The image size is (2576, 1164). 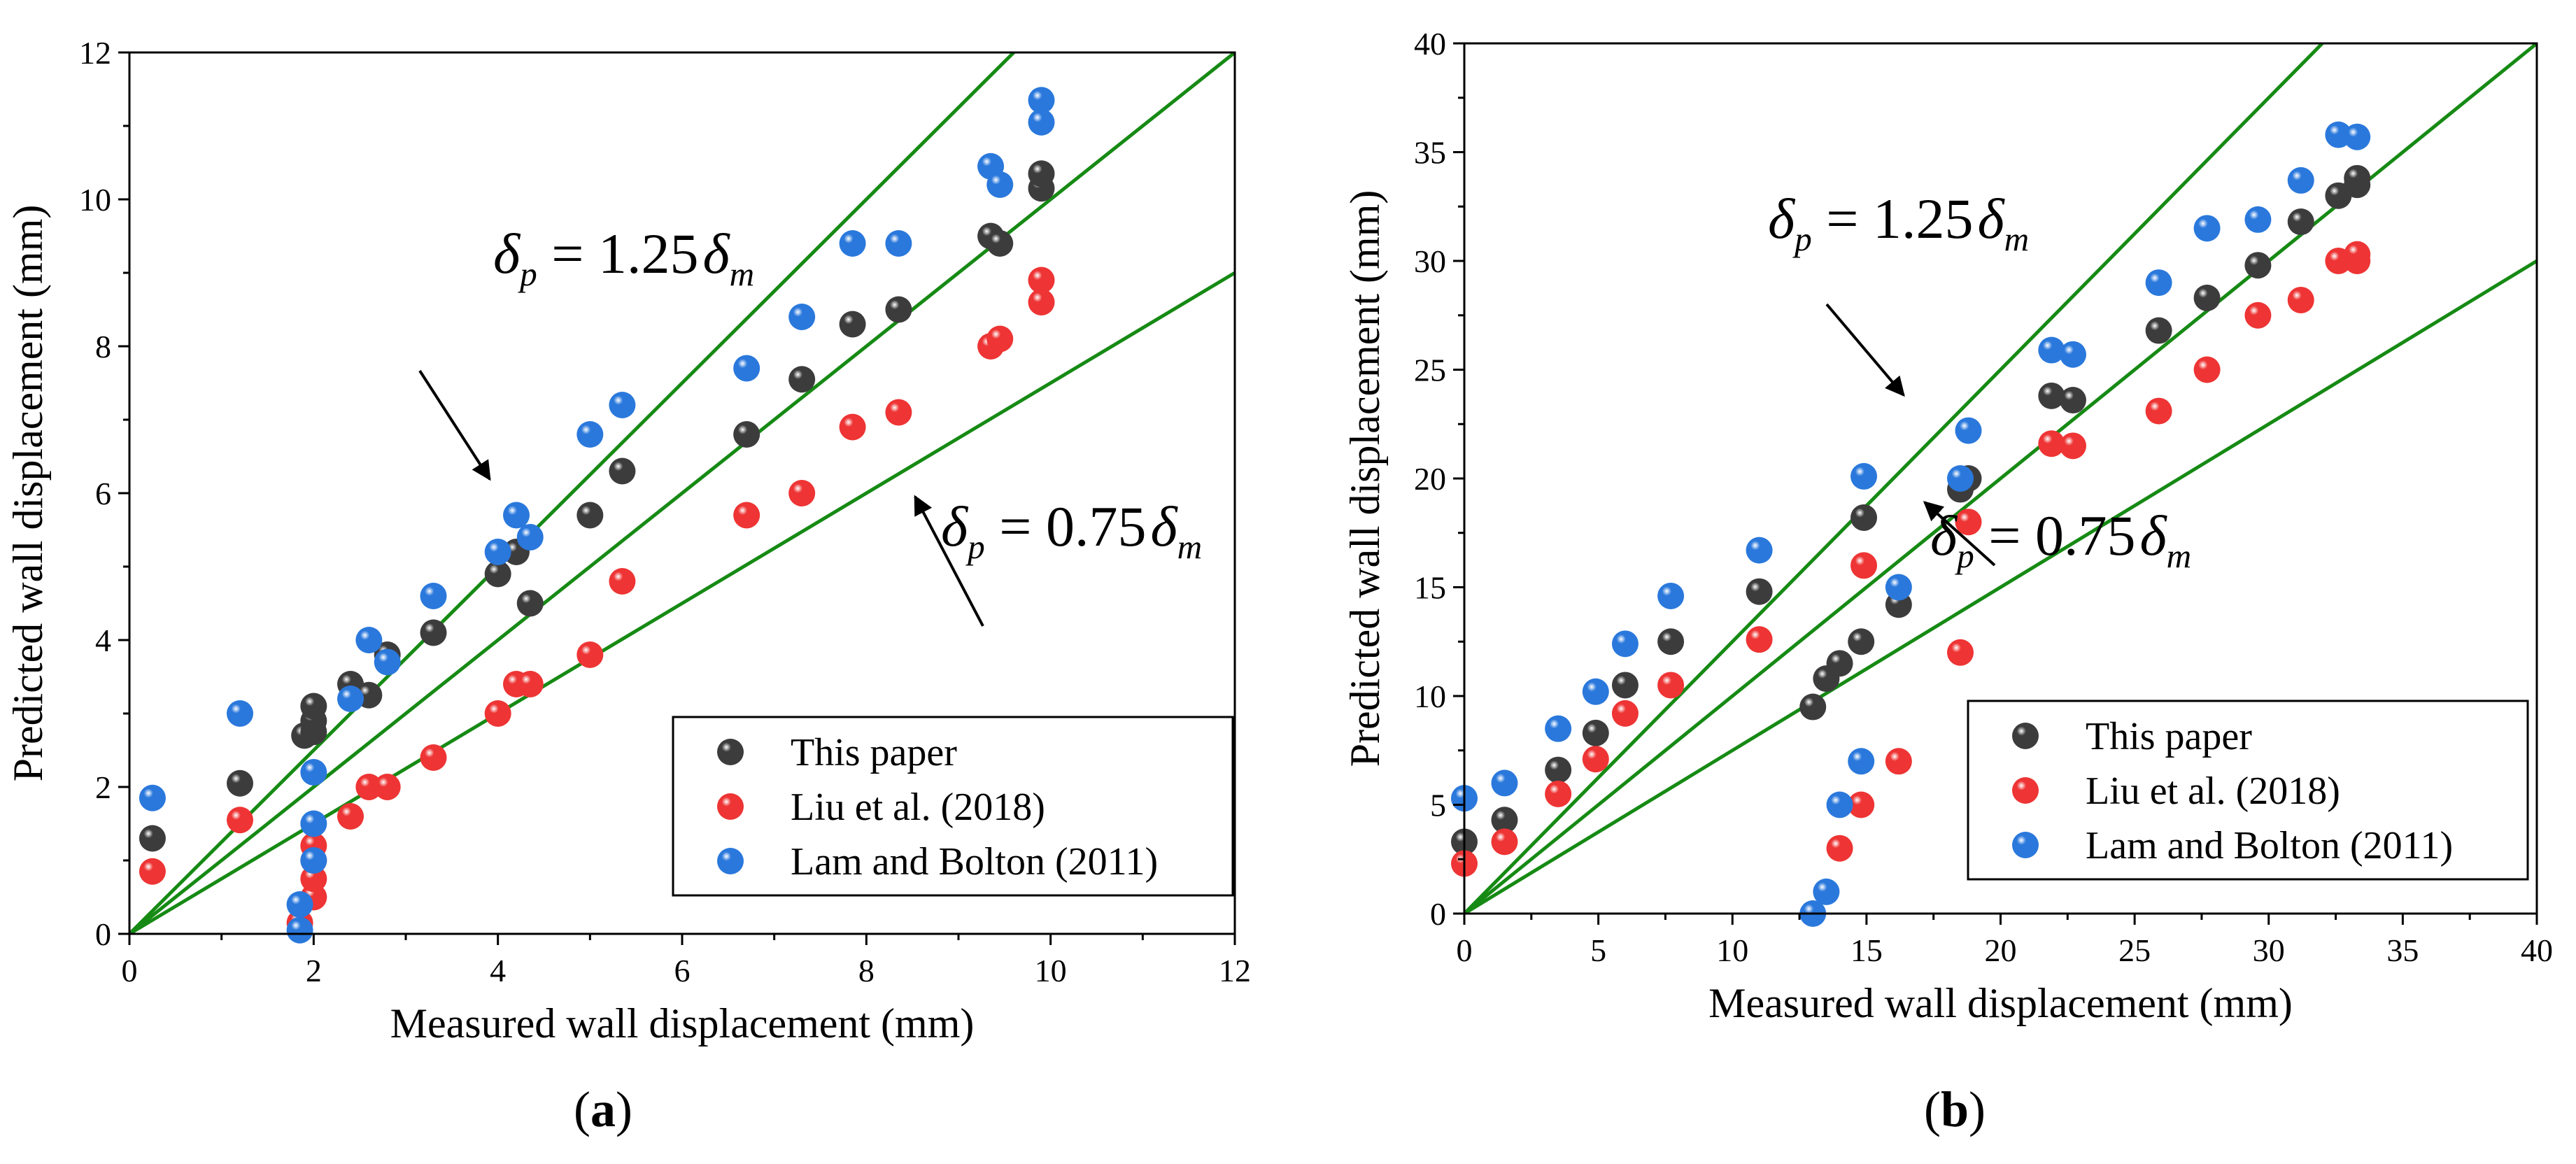 I want to click on y-tick-label: 0, so click(x=1438, y=914).